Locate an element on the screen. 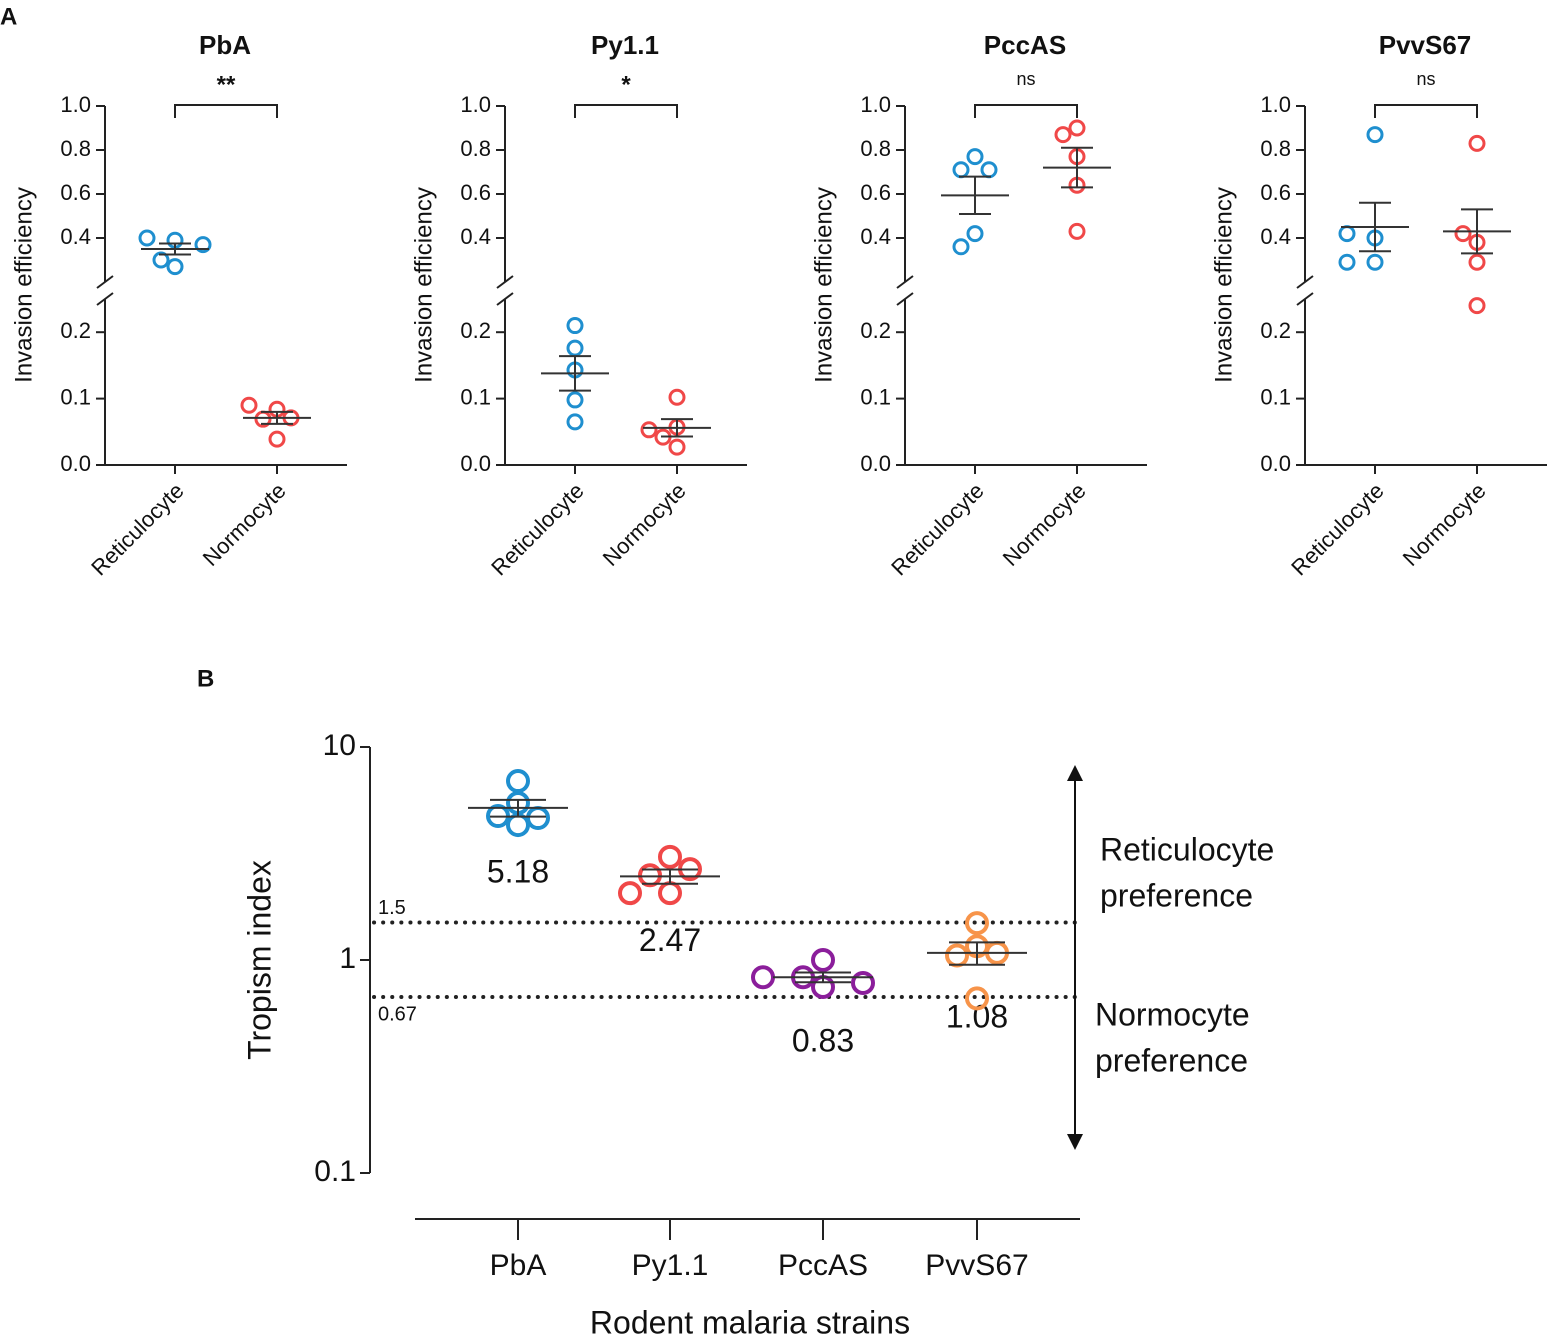  x-tick-label: PvvS67 is located at coordinates (976, 1265).